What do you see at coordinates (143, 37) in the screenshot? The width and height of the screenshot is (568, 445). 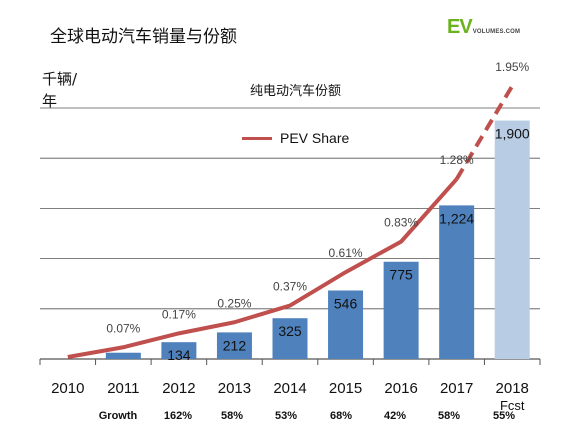 I see `chart-title: 全球电动汽车销量与份额` at bounding box center [143, 37].